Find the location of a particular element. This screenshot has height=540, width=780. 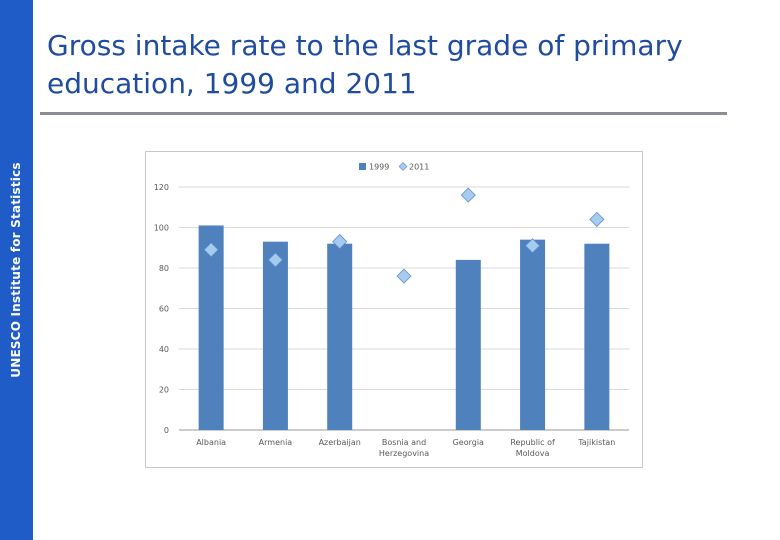

y-tick-label: 60 is located at coordinates (164, 309).